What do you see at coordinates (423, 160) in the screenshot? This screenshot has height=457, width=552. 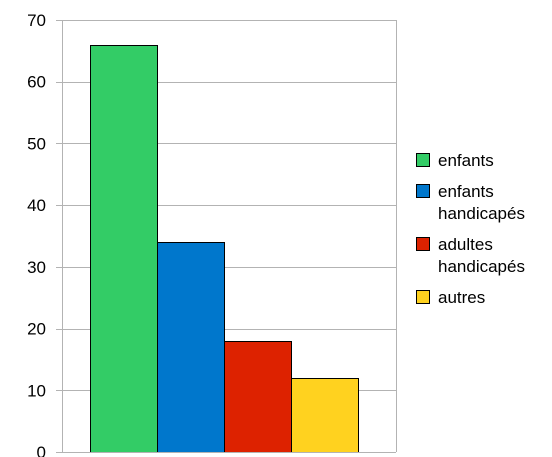 I see `legend-swatch-enfants` at bounding box center [423, 160].